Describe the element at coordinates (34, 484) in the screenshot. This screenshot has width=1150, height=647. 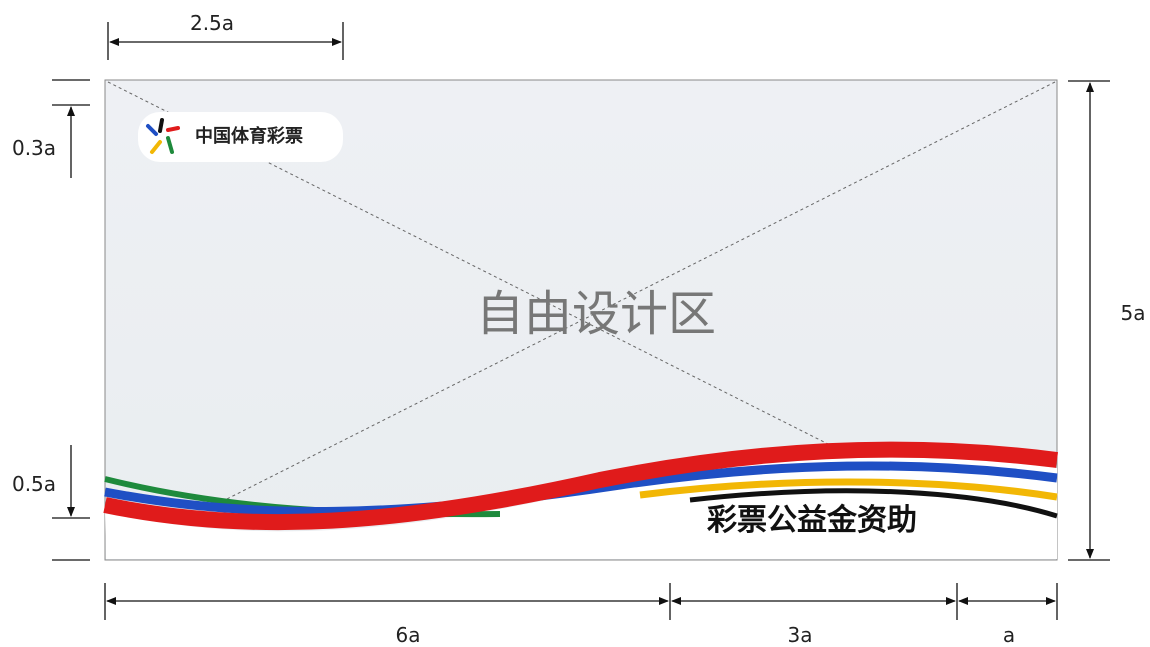
I see `dim-label: 0.5a` at that location.